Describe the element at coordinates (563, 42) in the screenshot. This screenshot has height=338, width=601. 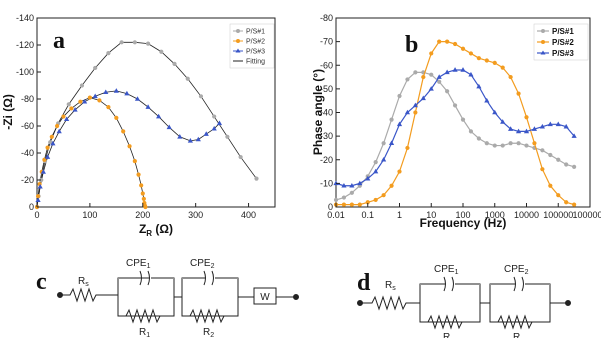
I see `bode-legend-label-ps2: P/S#2` at that location.